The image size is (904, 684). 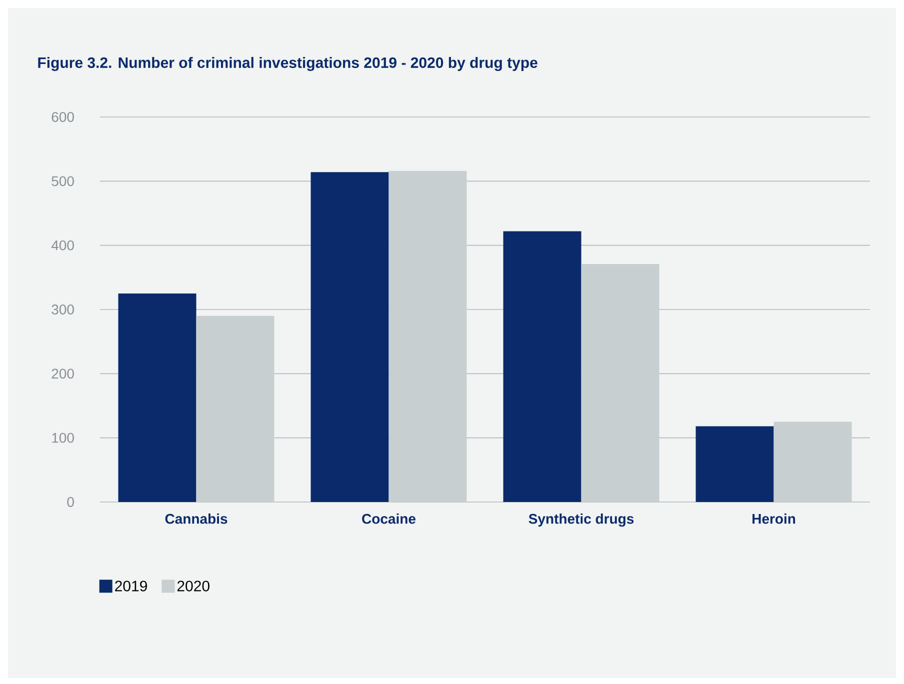 I want to click on chart-title: Figure 3.2. Number of criminal investigations 2019 - 2020 by drug type, so click(x=288, y=64).